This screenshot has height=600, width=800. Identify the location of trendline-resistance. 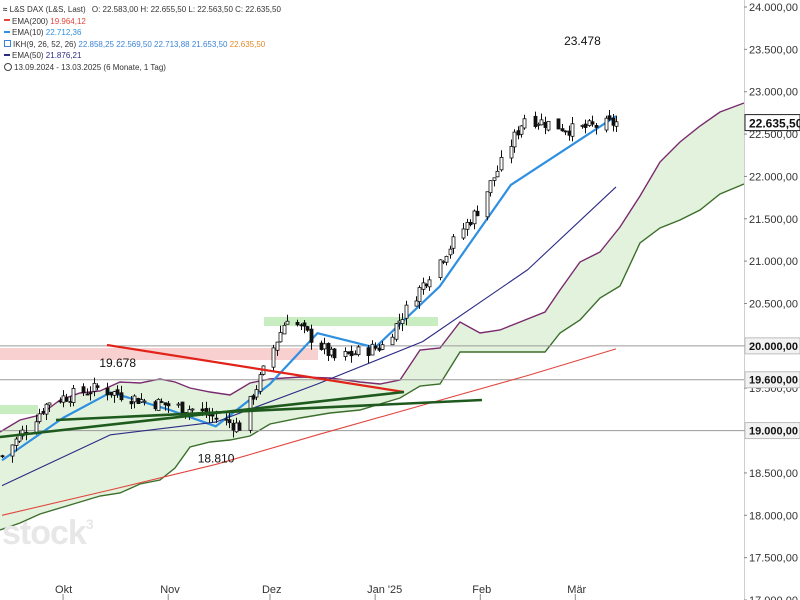
(255, 368).